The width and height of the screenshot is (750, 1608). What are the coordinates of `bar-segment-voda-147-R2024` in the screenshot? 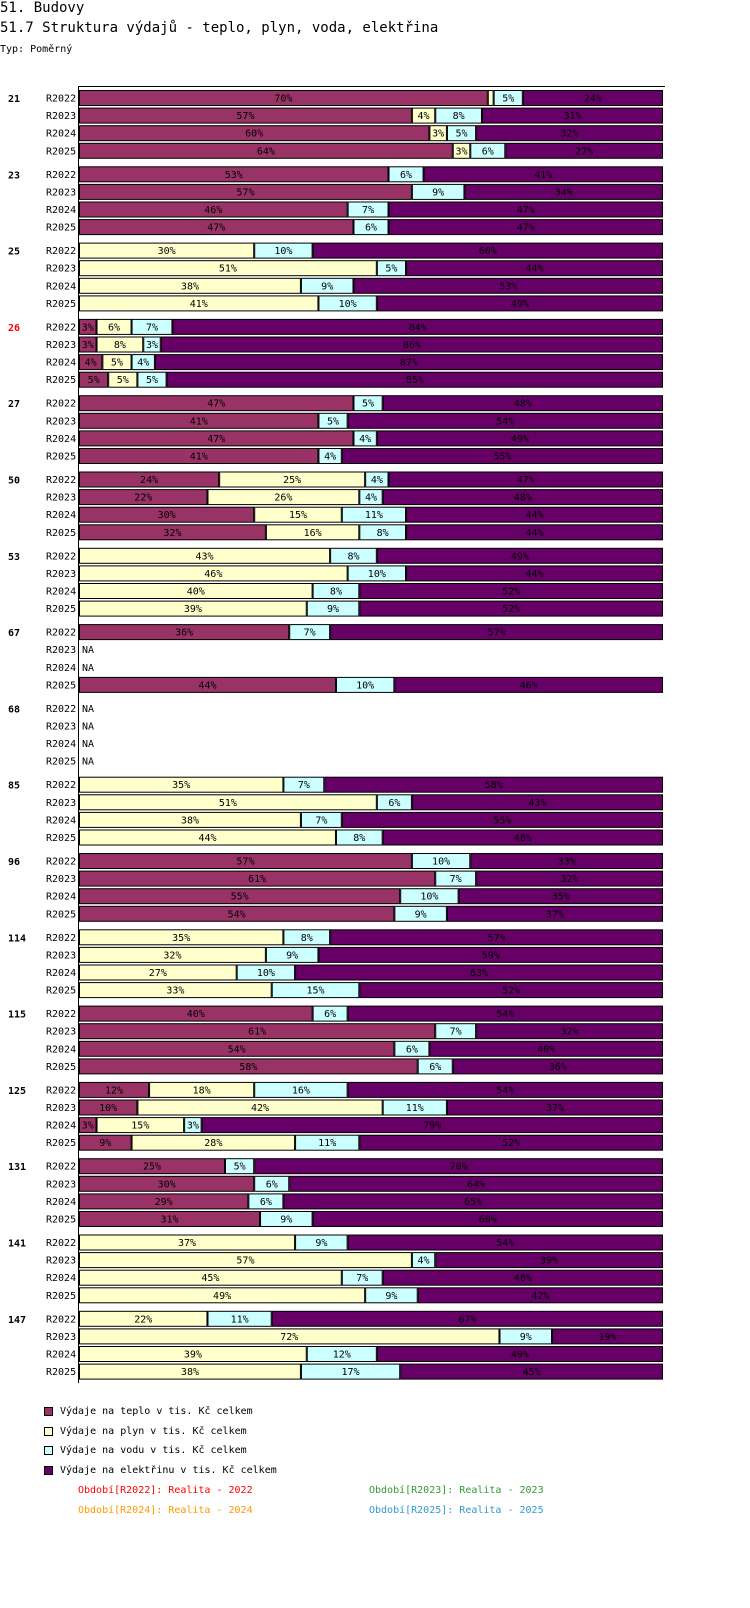 It's located at (341, 1354).